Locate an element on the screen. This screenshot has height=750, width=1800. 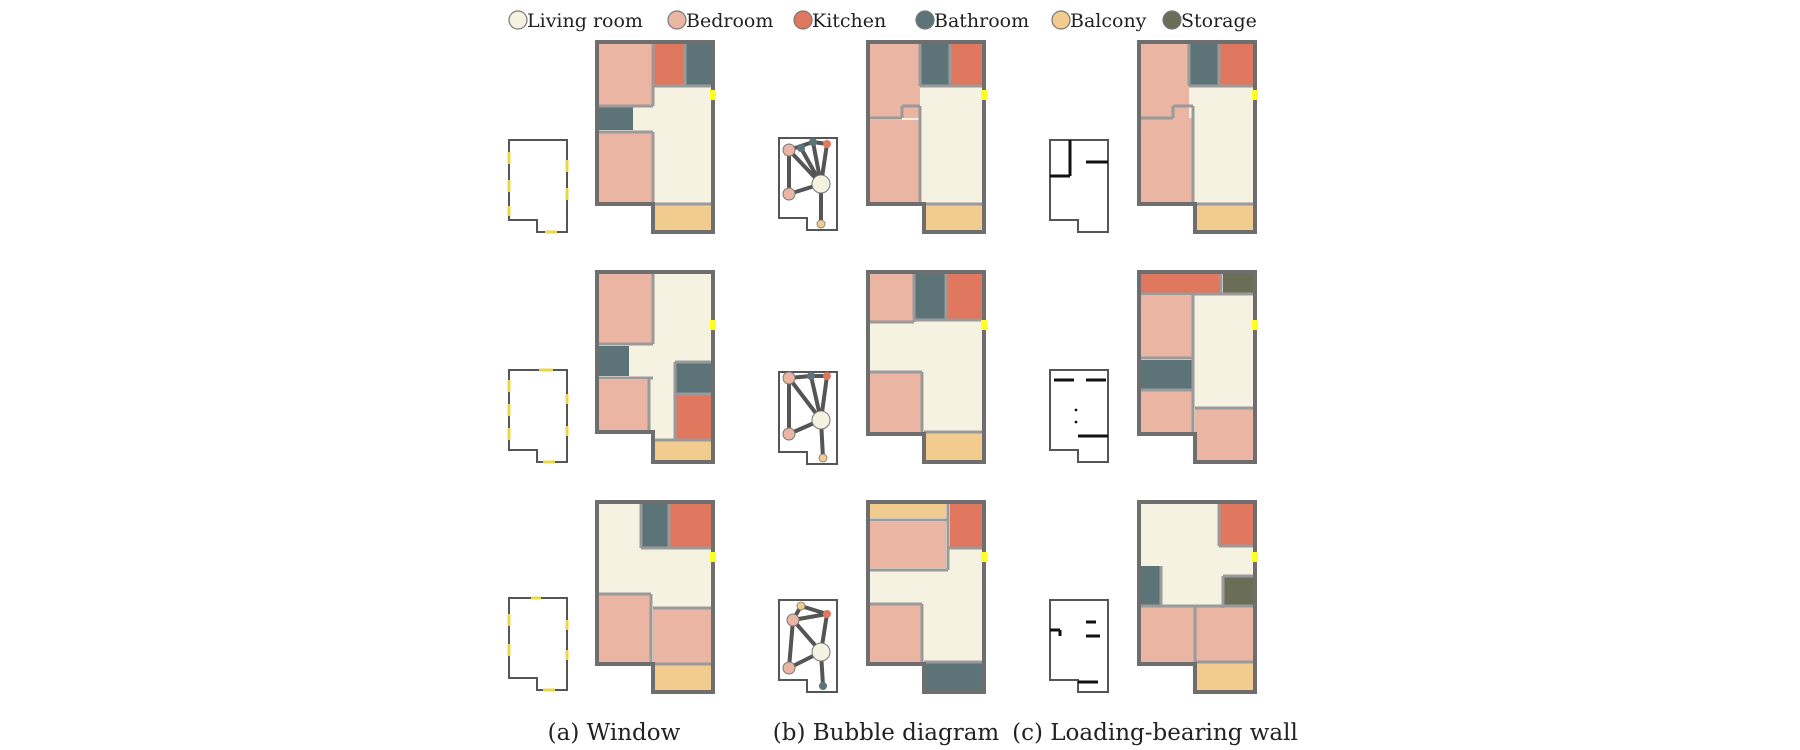
bubble-input-row3 is located at coordinates (808, 646).